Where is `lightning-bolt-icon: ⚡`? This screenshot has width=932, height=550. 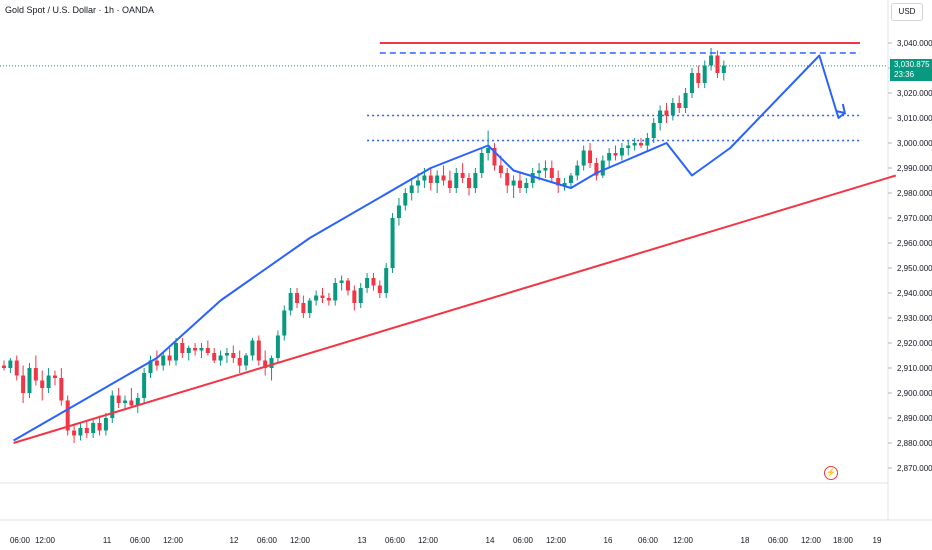 lightning-bolt-icon: ⚡ is located at coordinates (831, 473).